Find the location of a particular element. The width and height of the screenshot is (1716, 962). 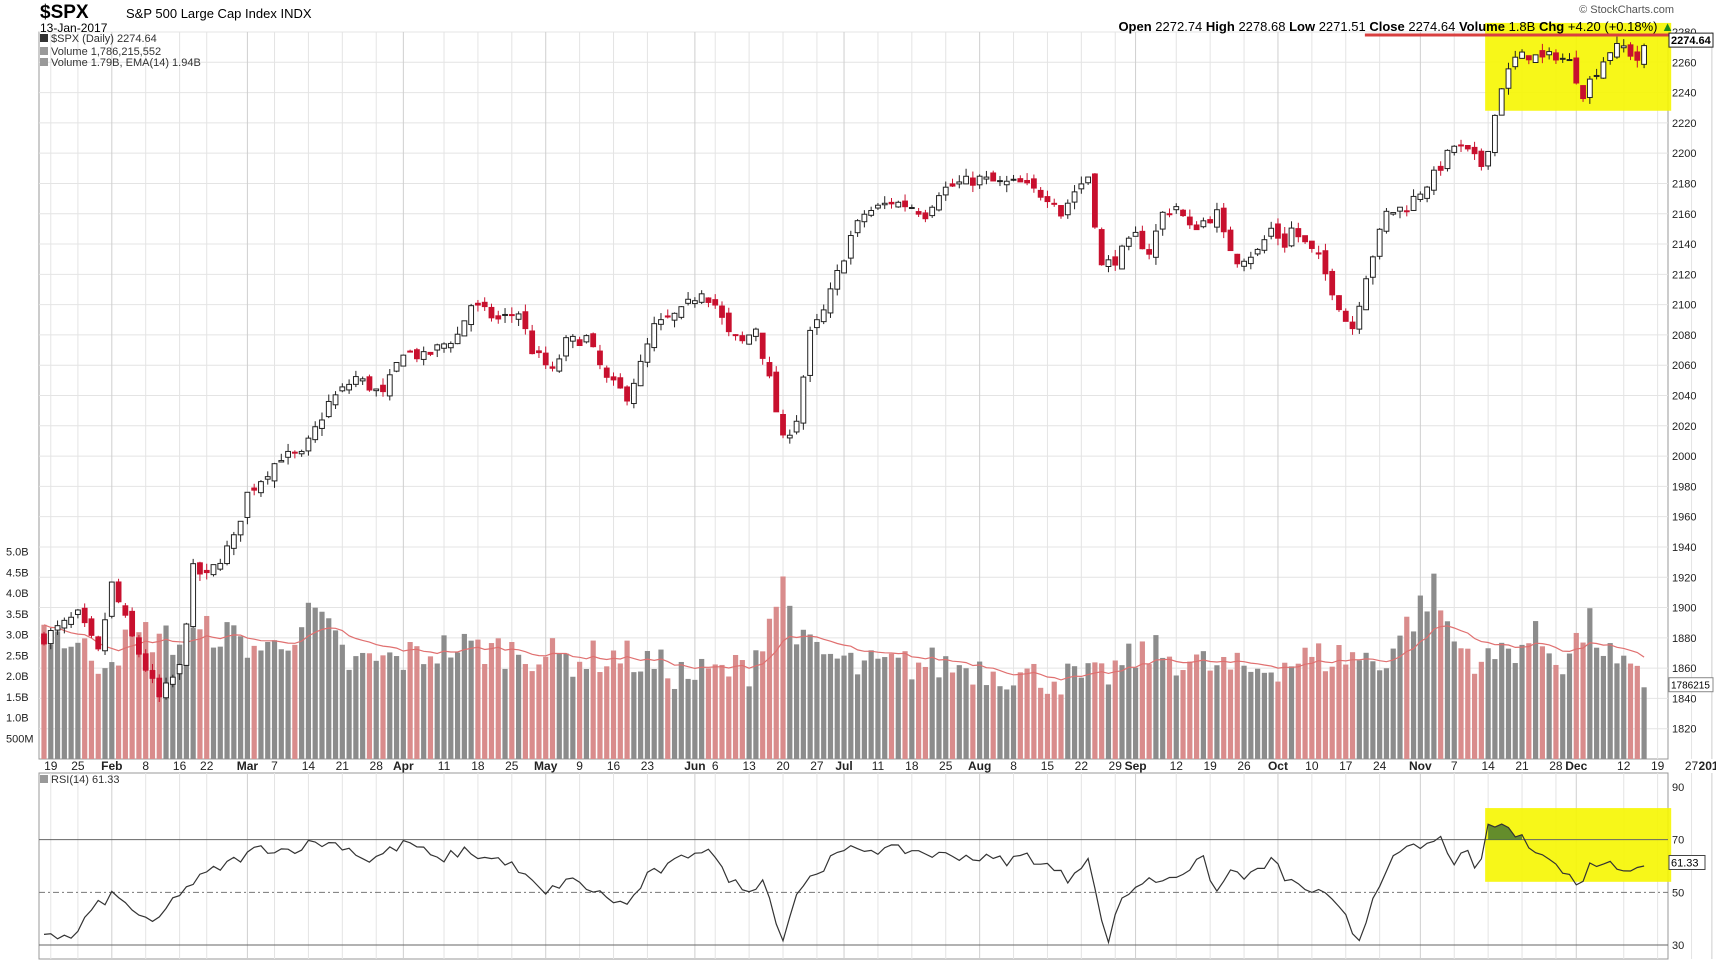

x-tick-label: 13 is located at coordinates (749, 766).